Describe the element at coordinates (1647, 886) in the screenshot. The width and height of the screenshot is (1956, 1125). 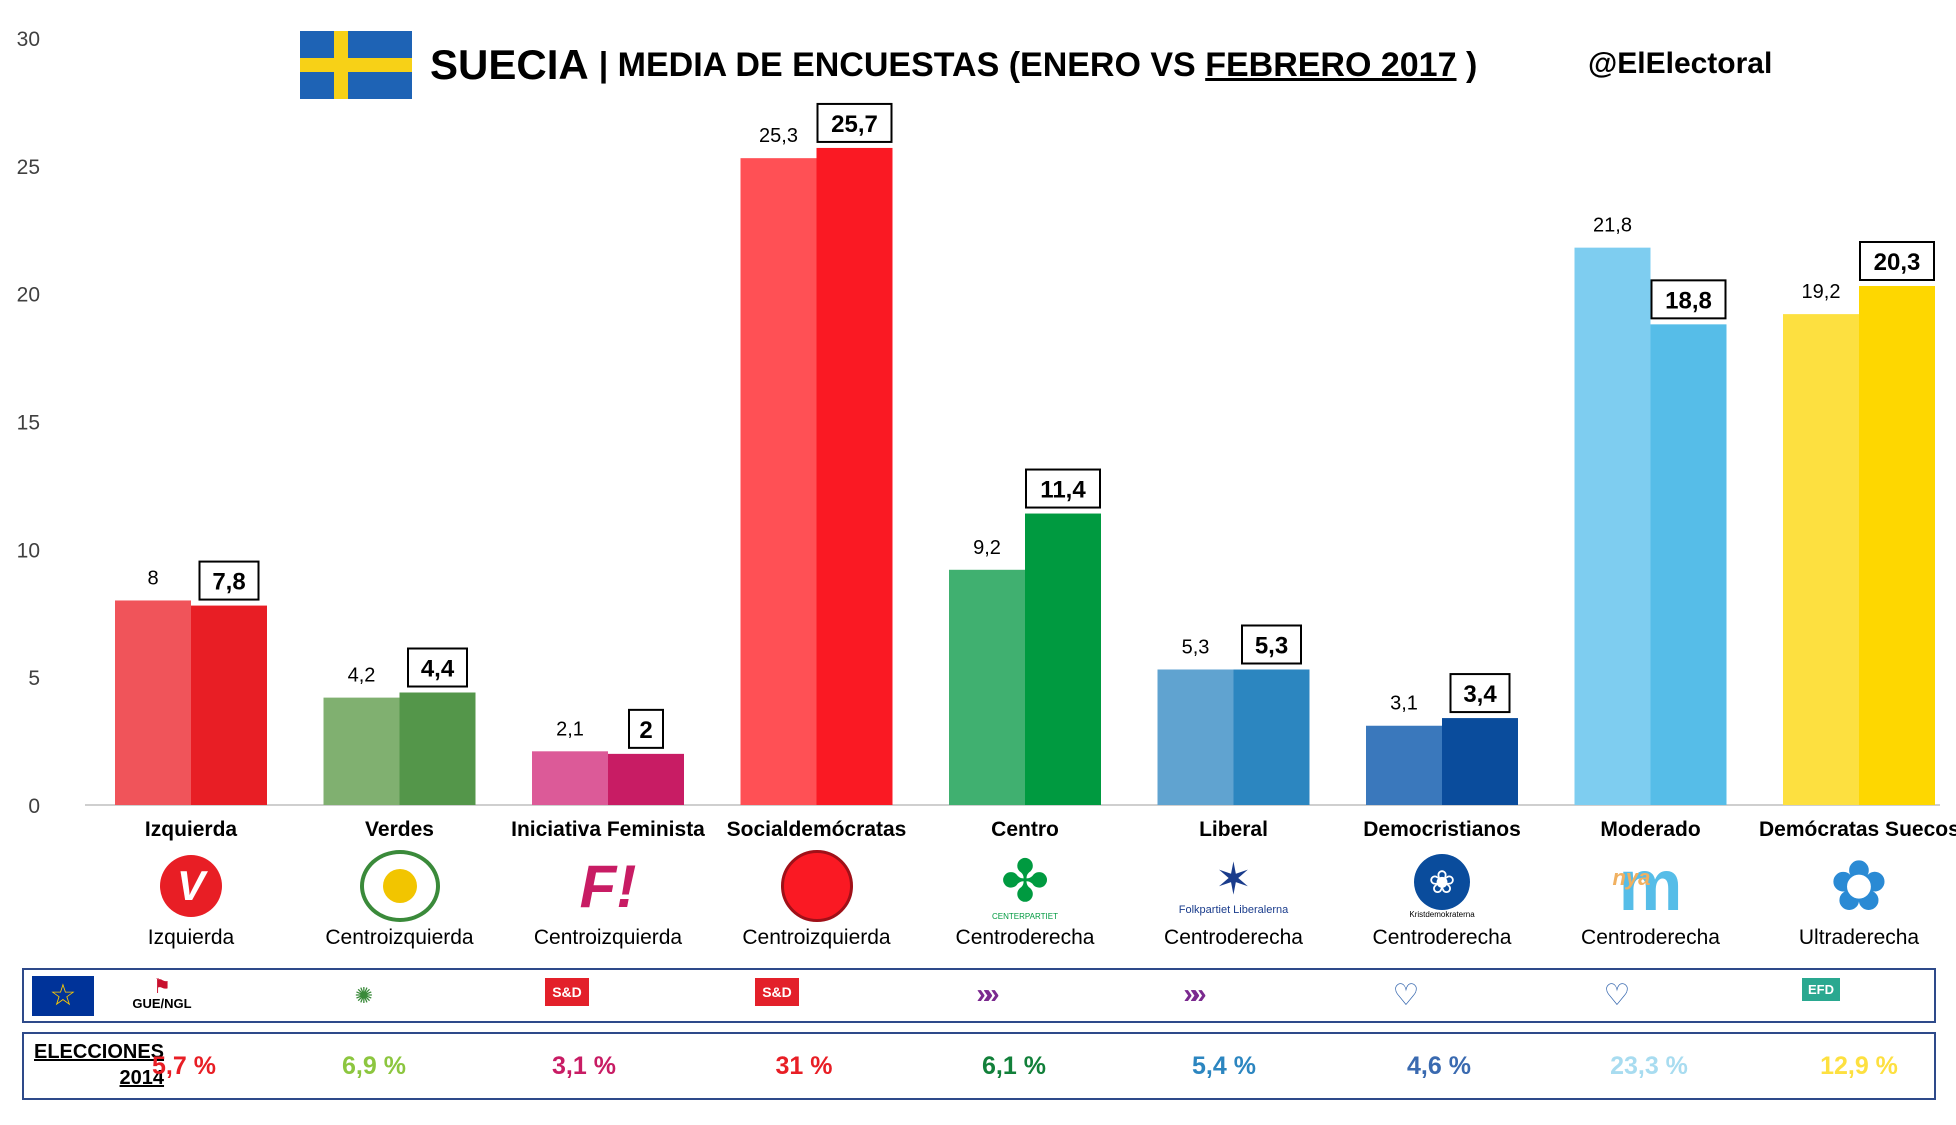
I see `m-logo-icon: nya m` at that location.